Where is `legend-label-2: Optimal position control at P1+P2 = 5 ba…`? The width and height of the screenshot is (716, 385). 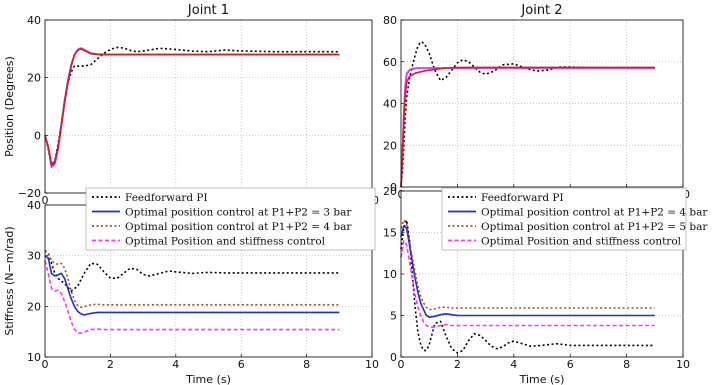 legend-label-2: Optimal position control at P1+P2 = 5 ba… is located at coordinates (594, 227).